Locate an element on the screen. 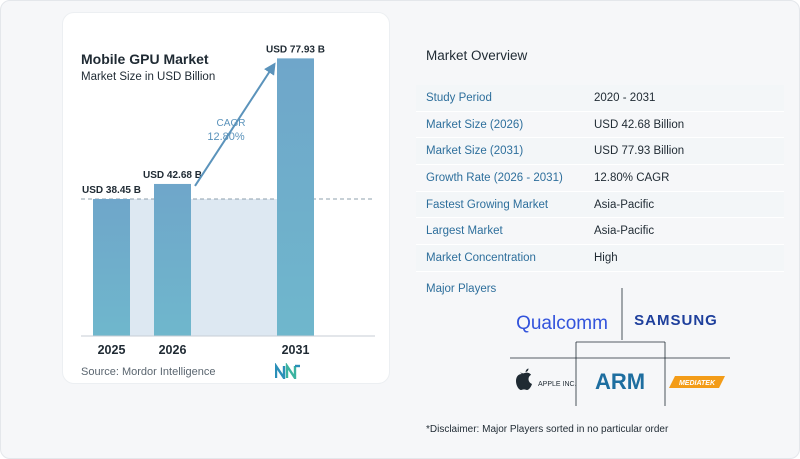  overview-row: Study Period 2020 - 2031 is located at coordinates (600, 98).